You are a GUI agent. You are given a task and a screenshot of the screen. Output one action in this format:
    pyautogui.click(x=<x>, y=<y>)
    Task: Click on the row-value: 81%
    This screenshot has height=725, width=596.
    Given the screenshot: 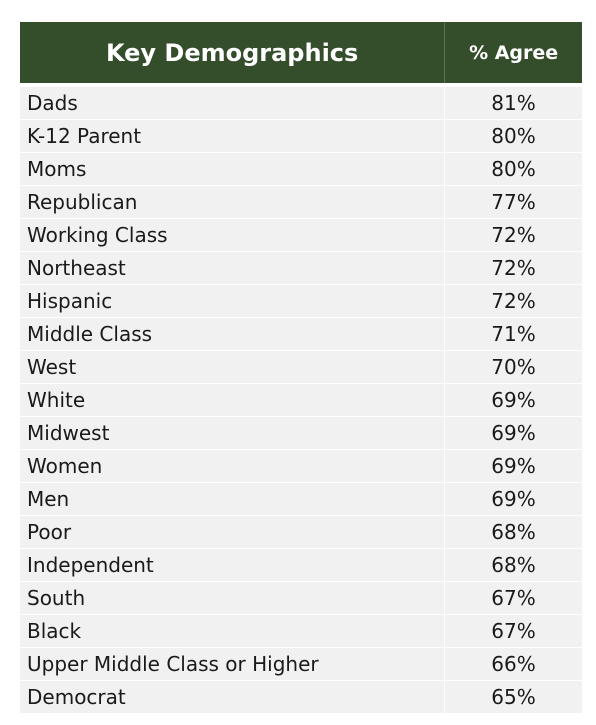 What is the action you would take?
    pyautogui.click(x=513, y=103)
    